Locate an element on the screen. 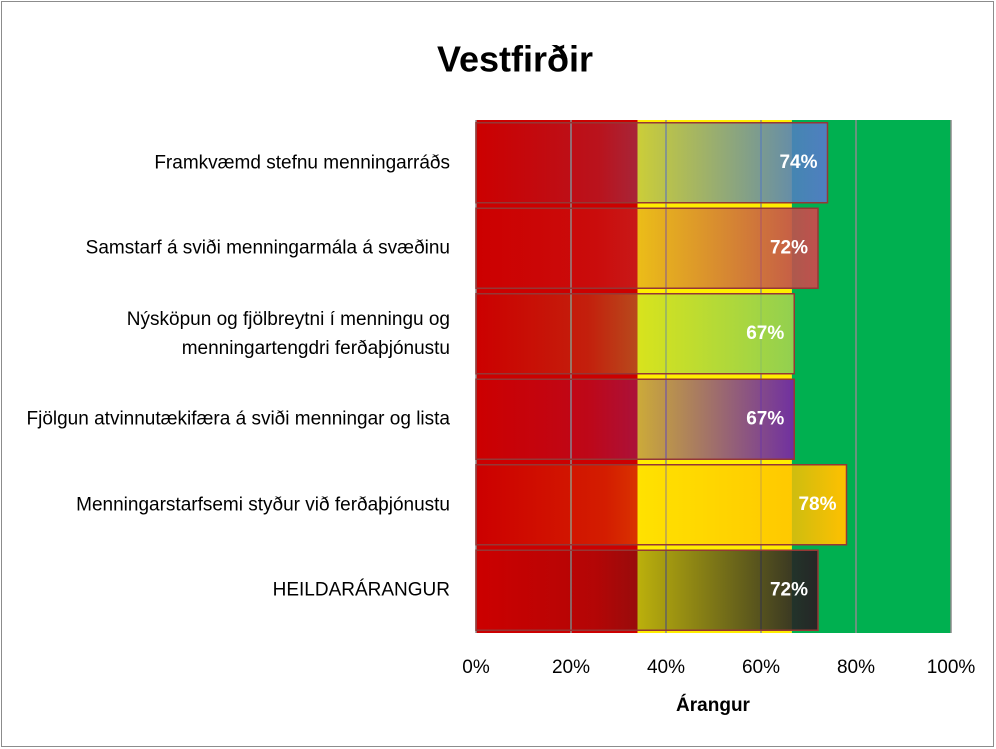  x-tick-label: 0% is located at coordinates (476, 667).